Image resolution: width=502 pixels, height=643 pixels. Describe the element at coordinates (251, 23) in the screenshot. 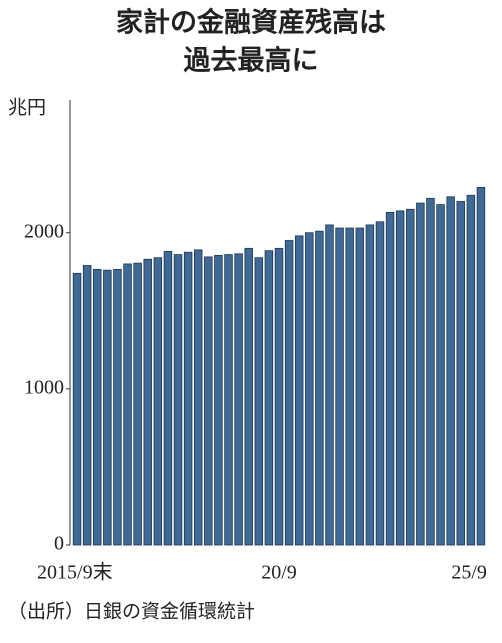

I see `chart-title: 家計の金融資産残高は` at that location.